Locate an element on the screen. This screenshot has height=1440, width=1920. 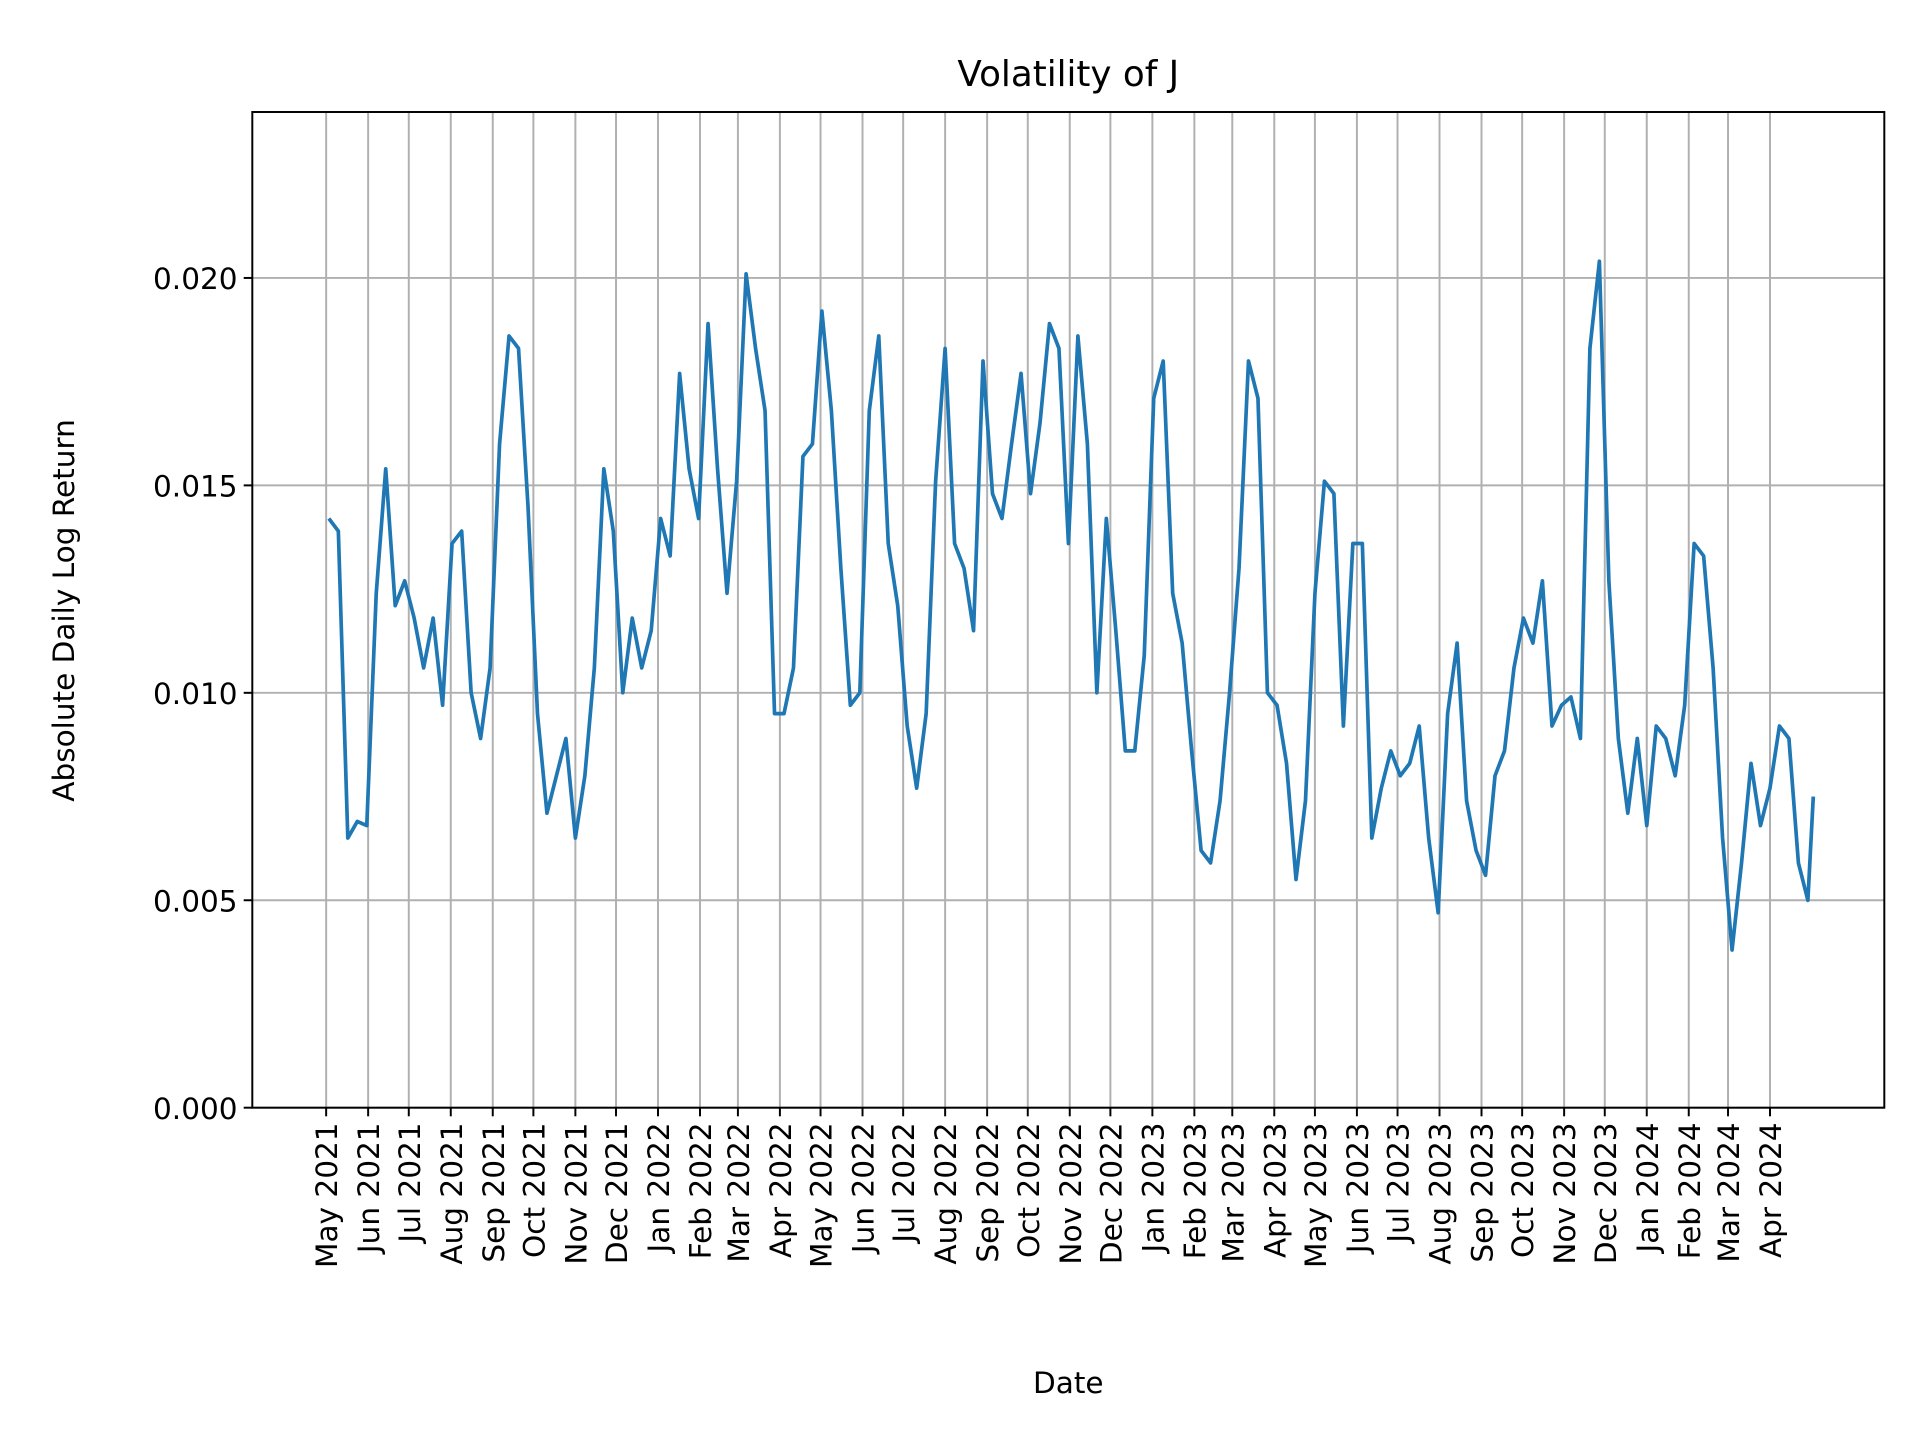
y-axis-ticks: 0.000 0.005 0.010 0.015 0.020 is located at coordinates (203, 694).